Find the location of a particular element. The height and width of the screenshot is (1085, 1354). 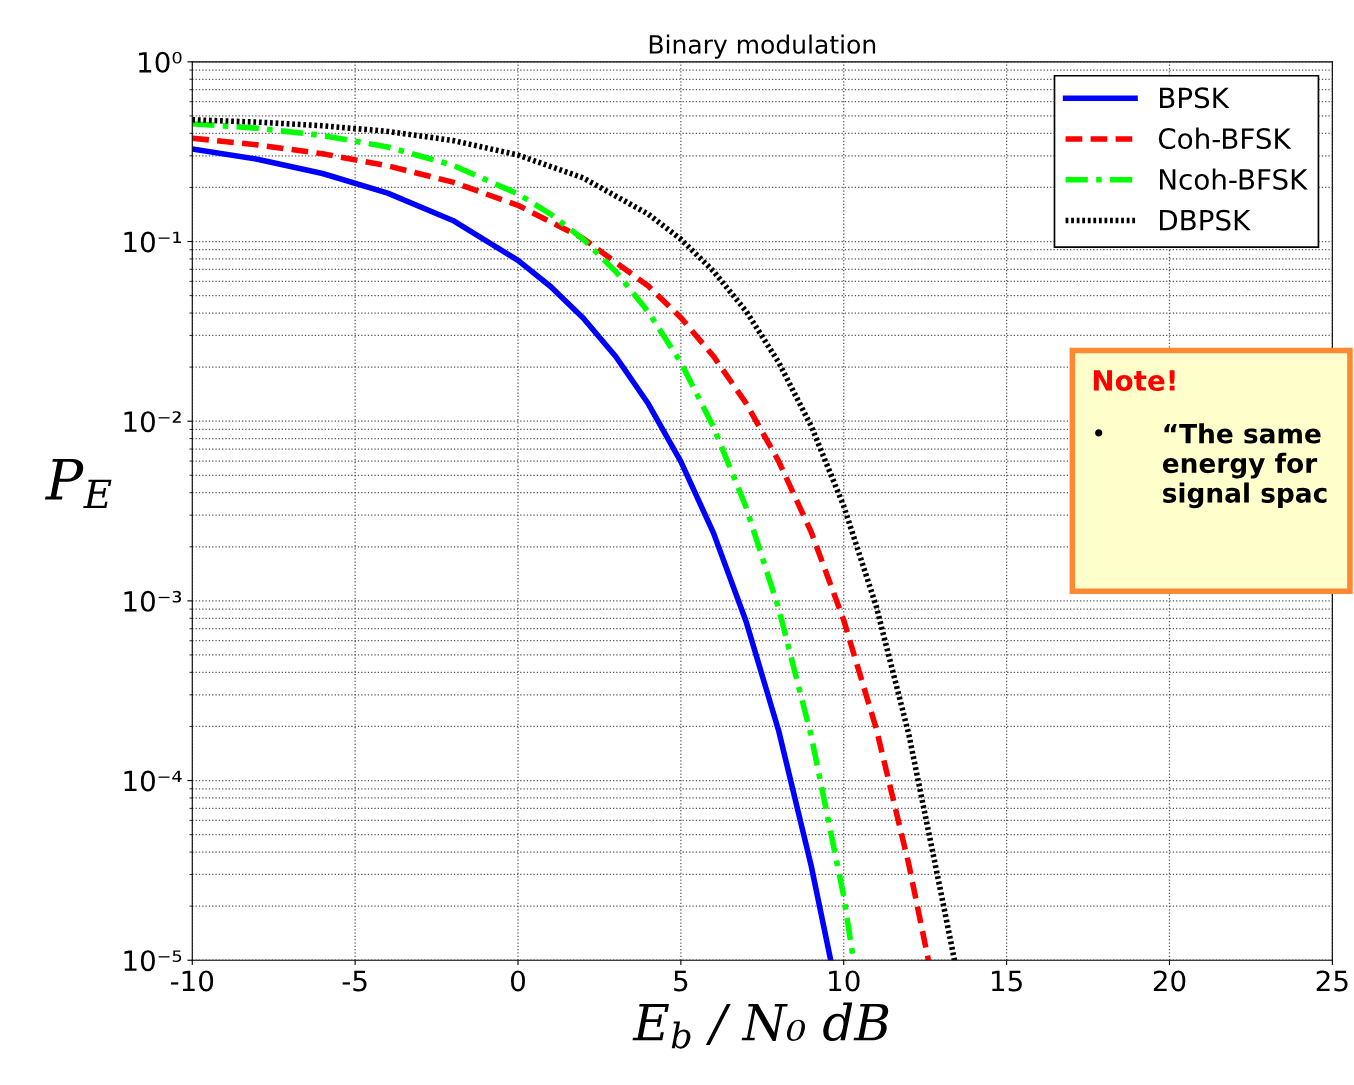

x-tick-label: -5 is located at coordinates (354, 981).